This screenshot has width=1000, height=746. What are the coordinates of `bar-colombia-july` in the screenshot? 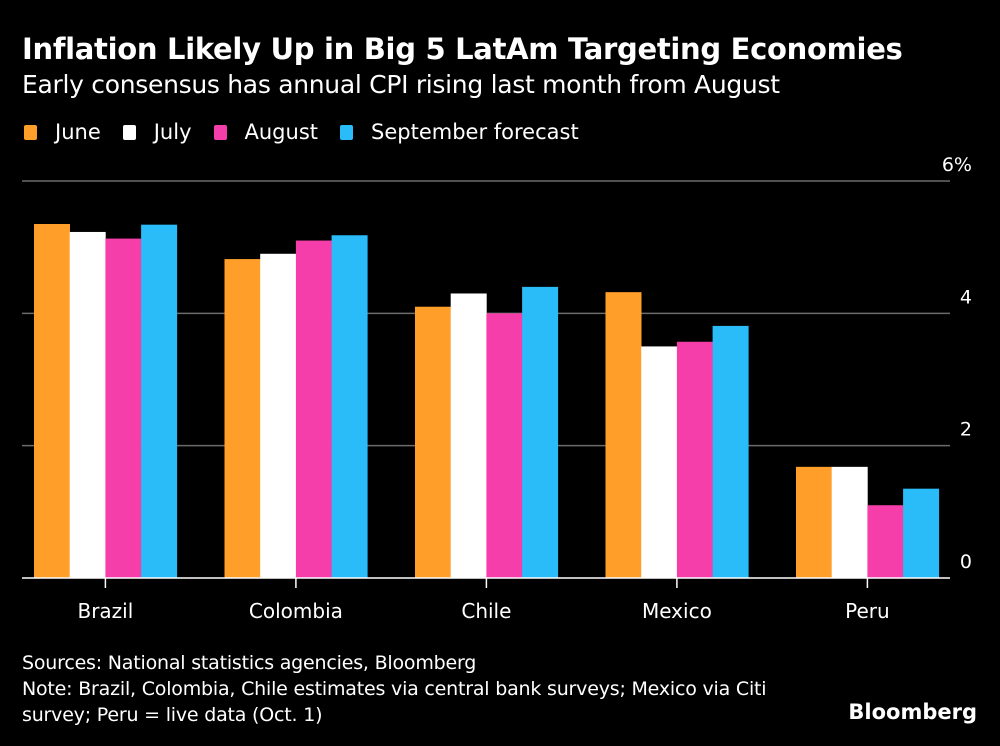 It's located at (278, 416).